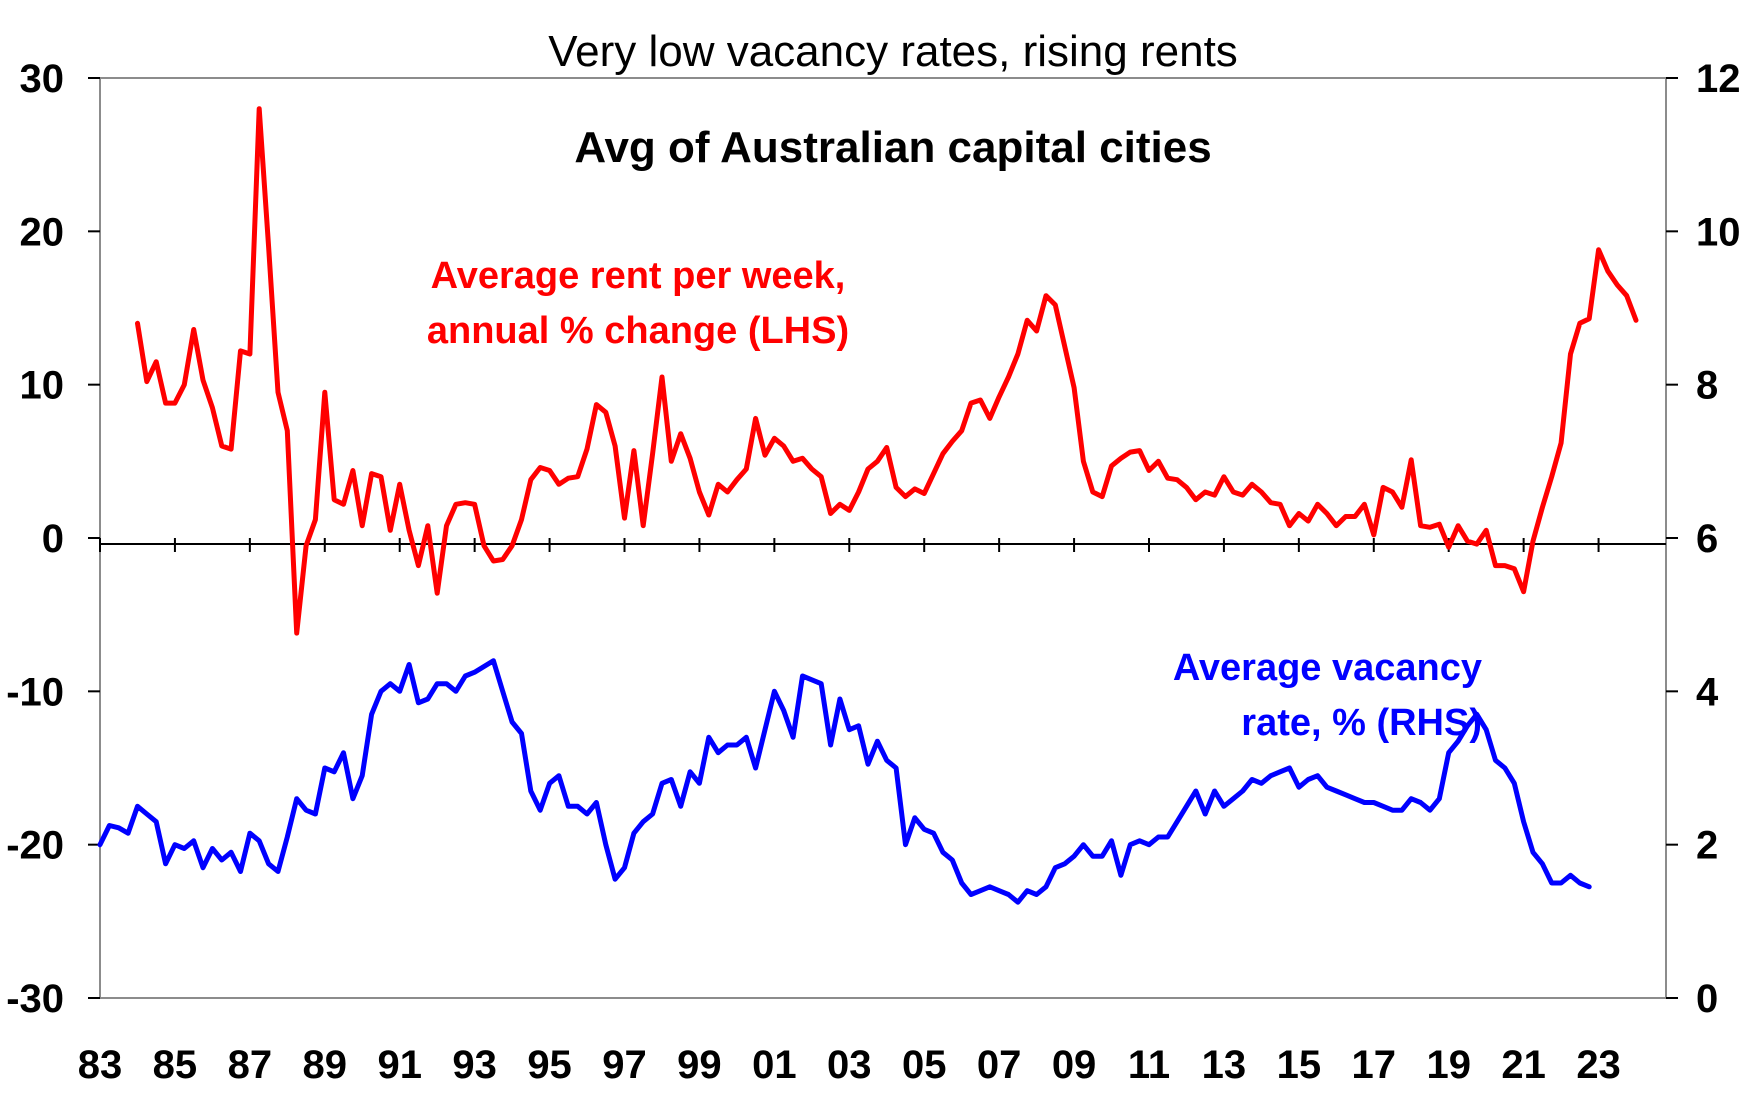 The width and height of the screenshot is (1764, 1099). Describe the element at coordinates (1448, 1065) in the screenshot. I see `x-tick-label: 19` at that location.